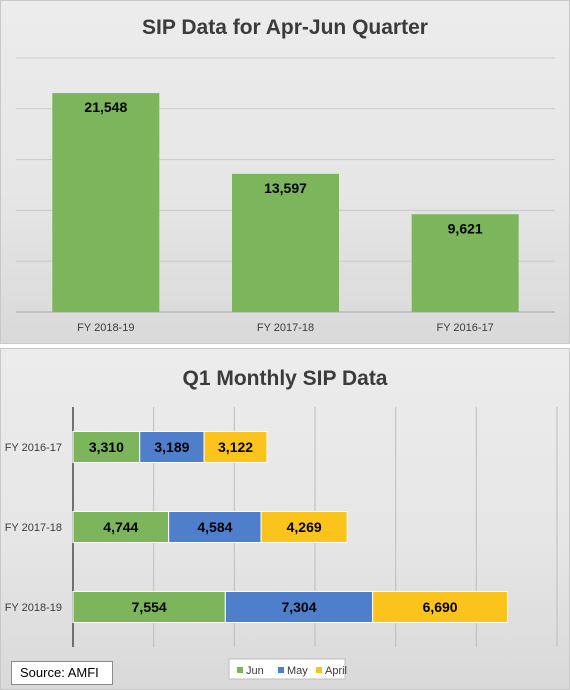 This screenshot has width=570, height=690. What do you see at coordinates (106, 447) in the screenshot?
I see `data-label: 3,310` at bounding box center [106, 447].